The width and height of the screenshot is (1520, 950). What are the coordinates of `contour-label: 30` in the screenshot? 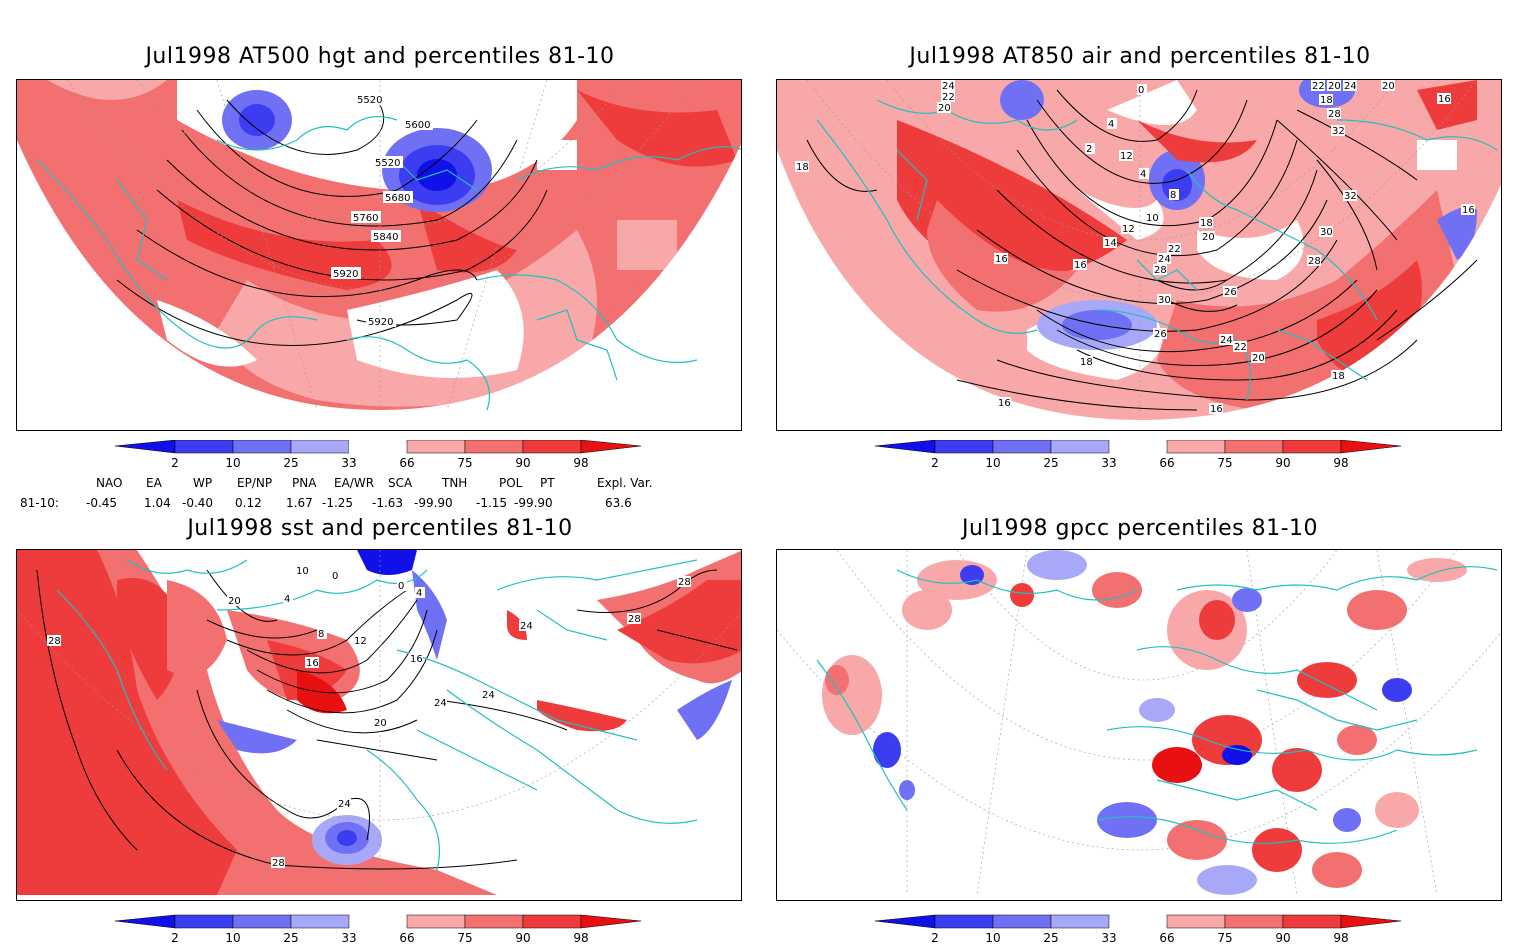 It's located at (1164, 300).